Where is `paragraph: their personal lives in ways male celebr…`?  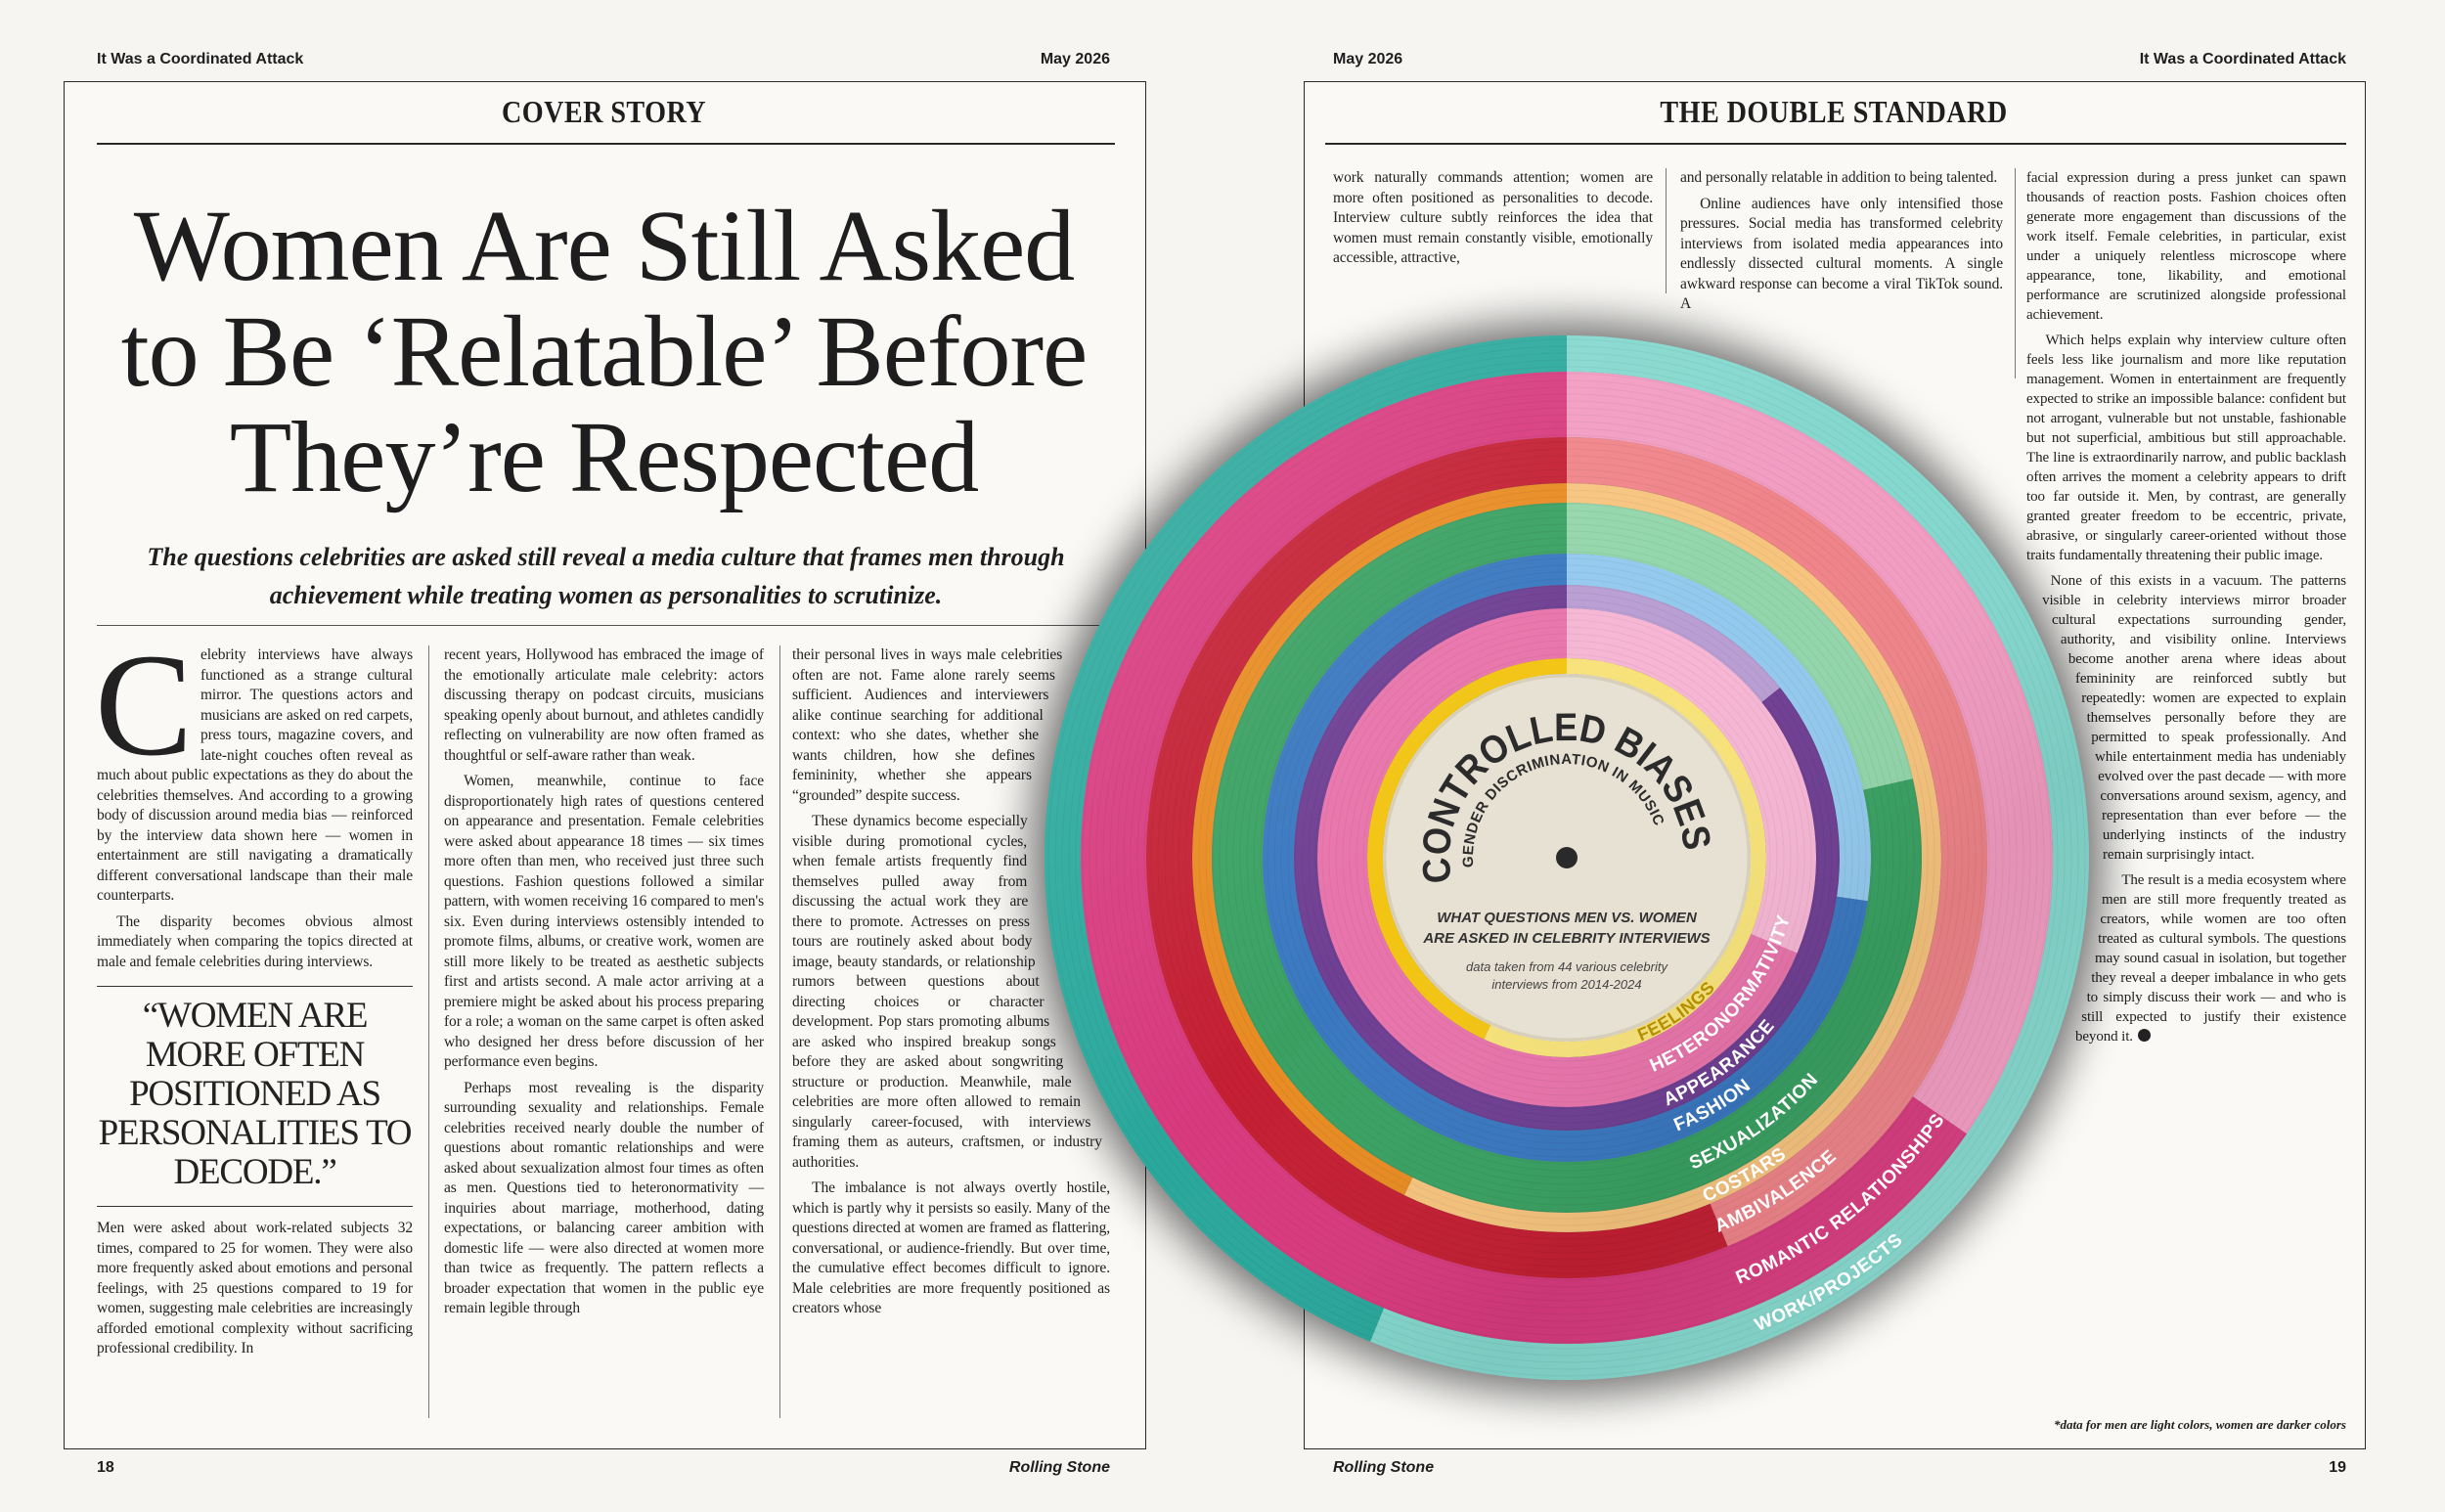
paragraph: their personal lives in ways male celebr… is located at coordinates (927, 725).